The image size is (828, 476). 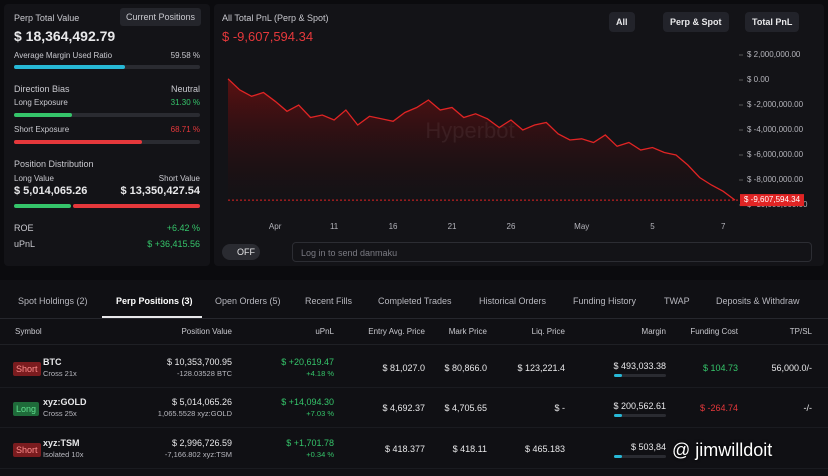 What do you see at coordinates (63, 55) in the screenshot?
I see `label: Average Margin Used Ratio` at bounding box center [63, 55].